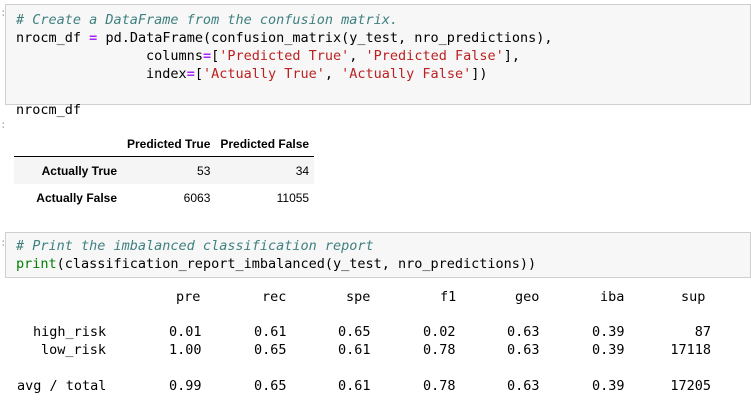  I want to click on code-string: 'Actually True', so click(263, 74).